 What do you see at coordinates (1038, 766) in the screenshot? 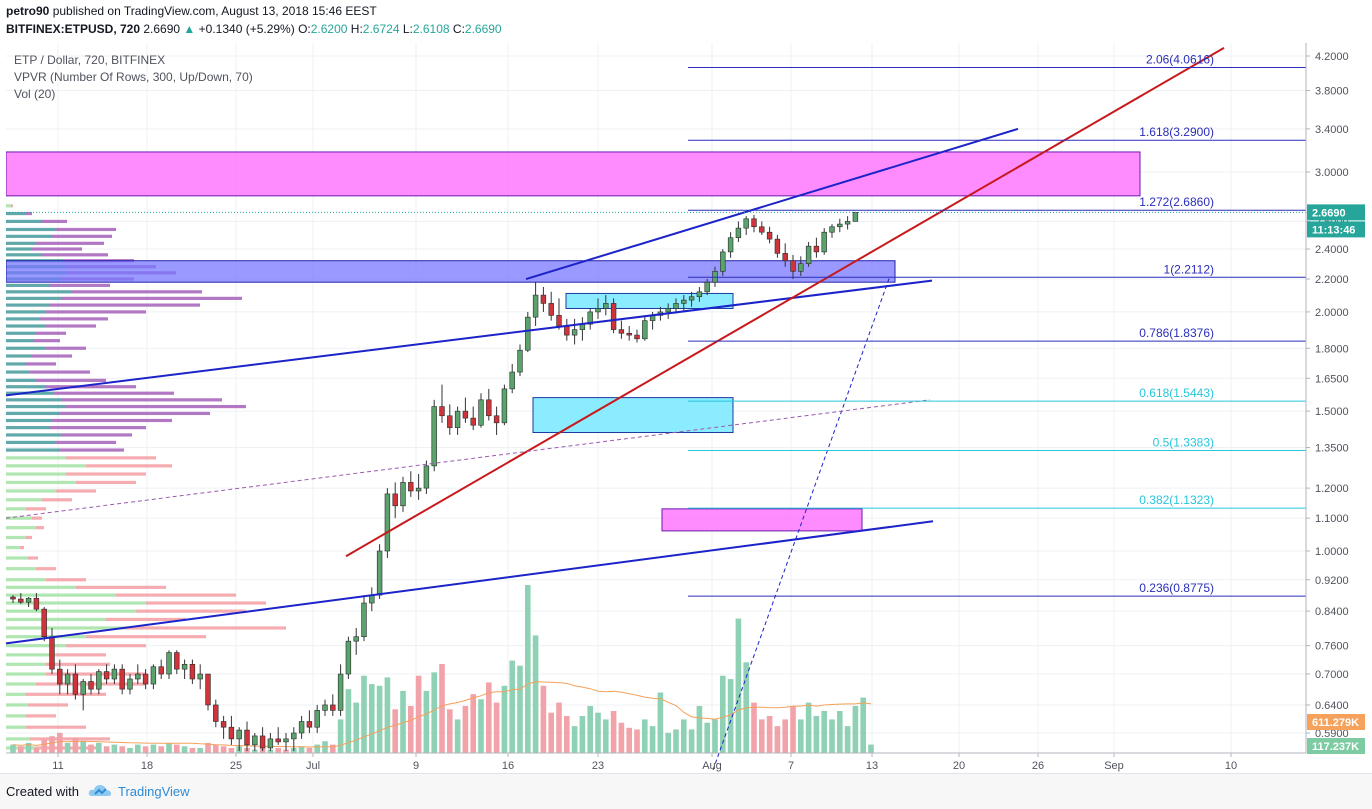
I see `time-tick-label: 26` at bounding box center [1038, 766].